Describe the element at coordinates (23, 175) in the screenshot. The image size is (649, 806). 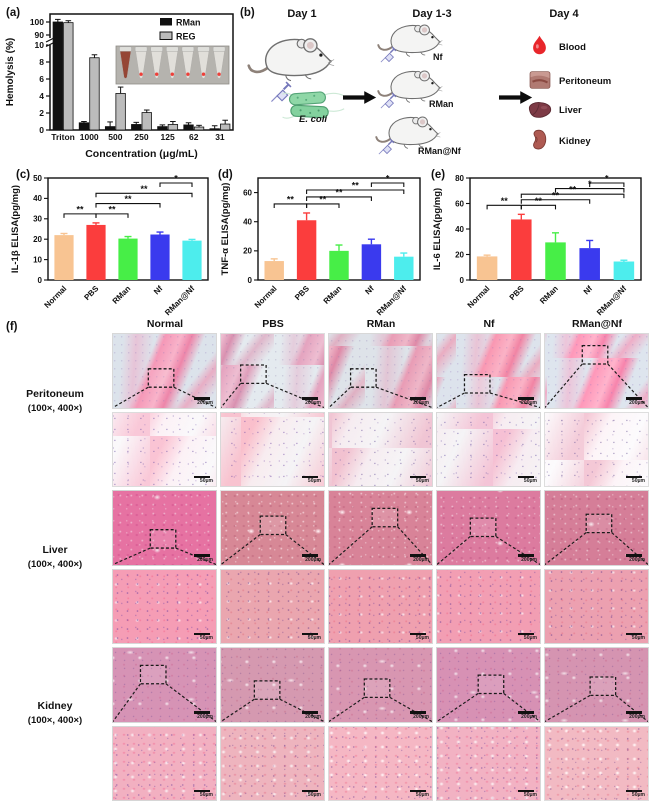
I see `panel-c-label: (c)` at that location.